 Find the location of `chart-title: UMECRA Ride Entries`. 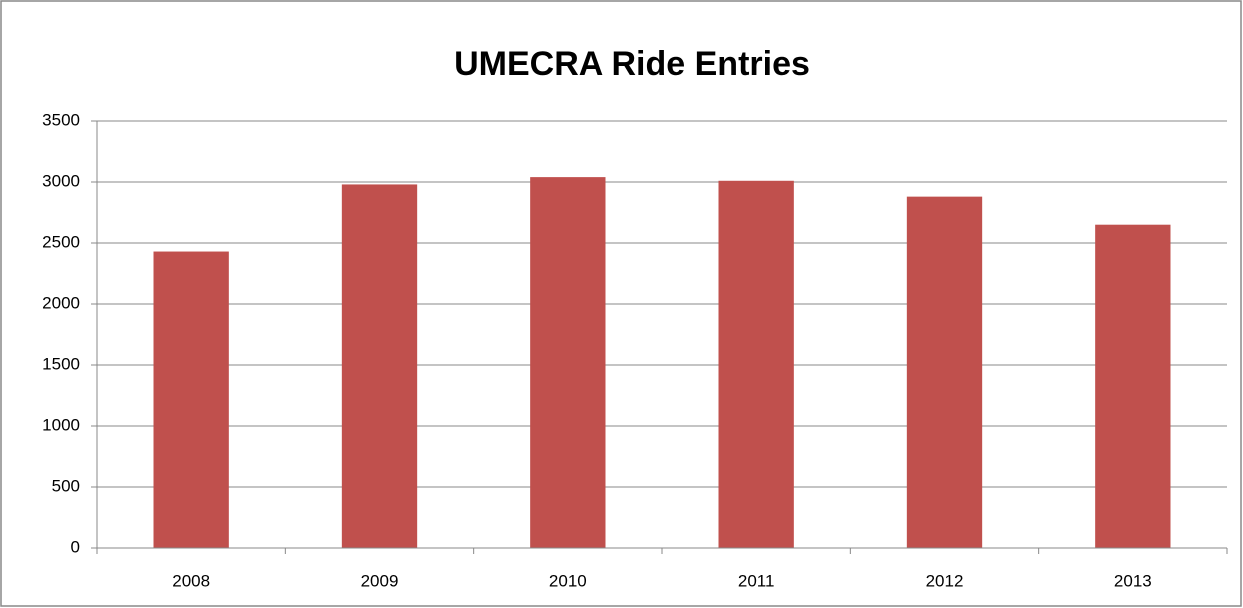

chart-title: UMECRA Ride Entries is located at coordinates (632, 64).